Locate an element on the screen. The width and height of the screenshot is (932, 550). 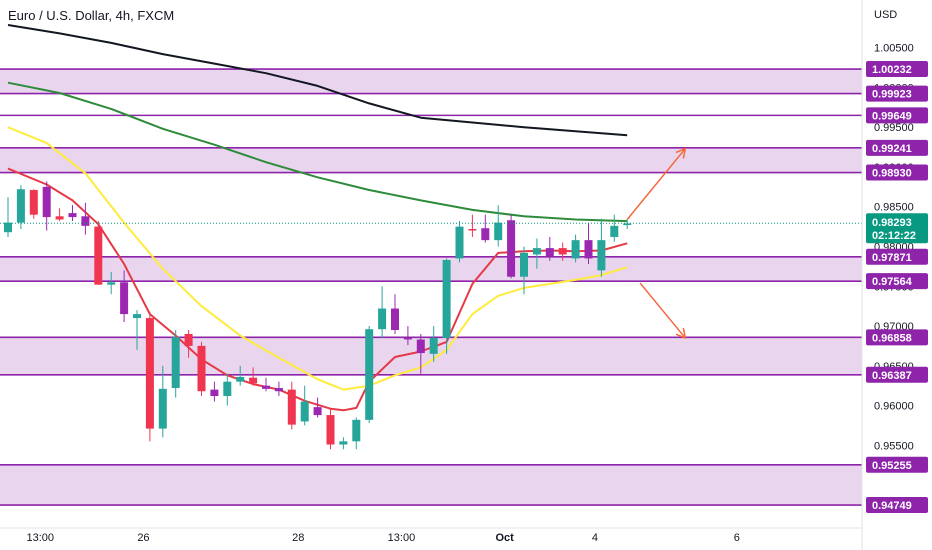
countdown-label: 02:12:22 is located at coordinates (894, 236).